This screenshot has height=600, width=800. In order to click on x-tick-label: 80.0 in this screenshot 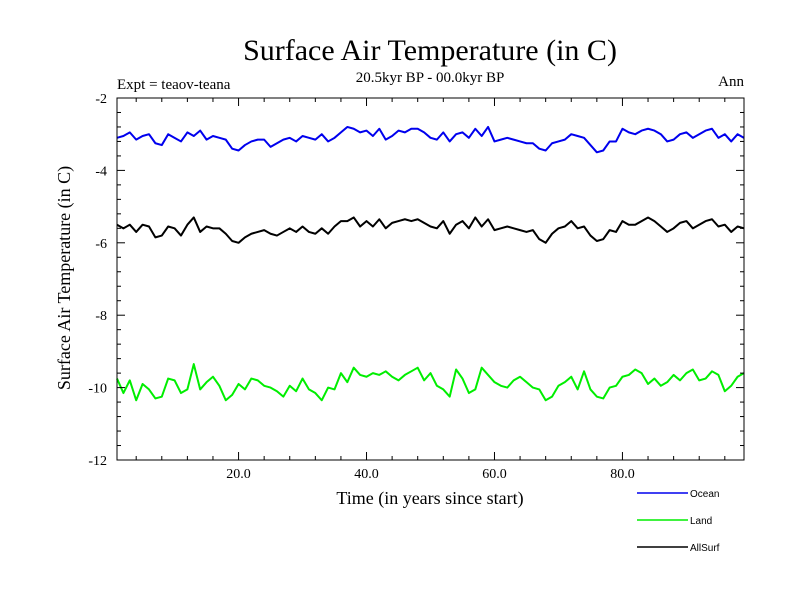, I will do `click(622, 474)`.